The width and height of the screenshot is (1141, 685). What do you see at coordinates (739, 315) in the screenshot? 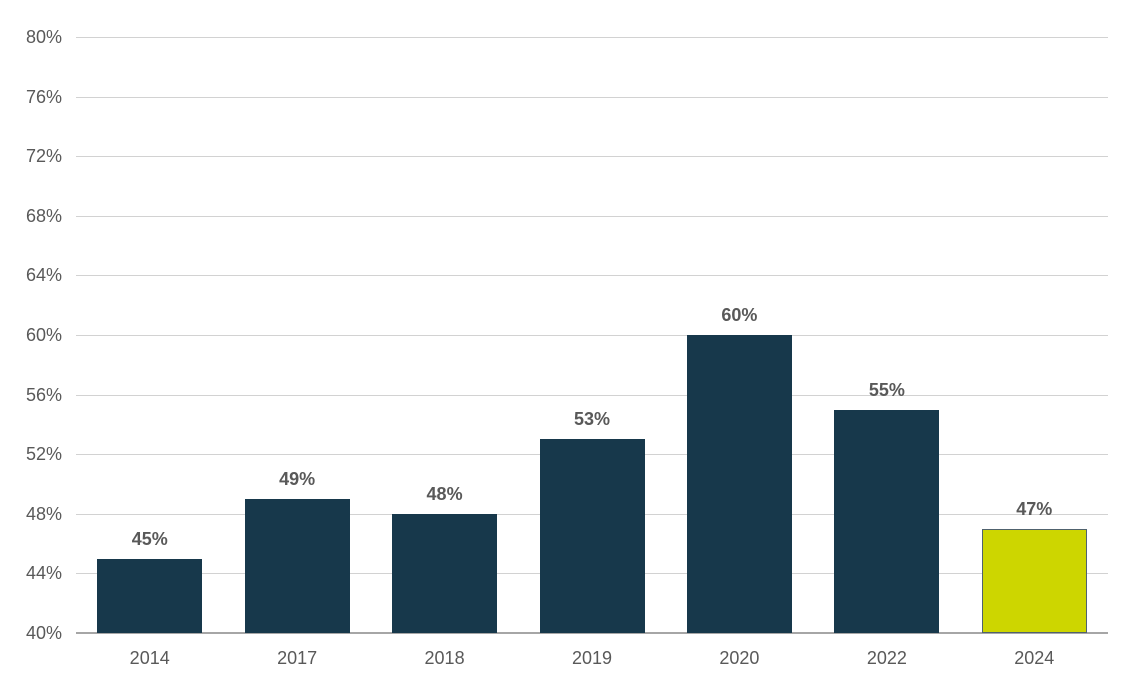
I see `data-label: 60%` at bounding box center [739, 315].